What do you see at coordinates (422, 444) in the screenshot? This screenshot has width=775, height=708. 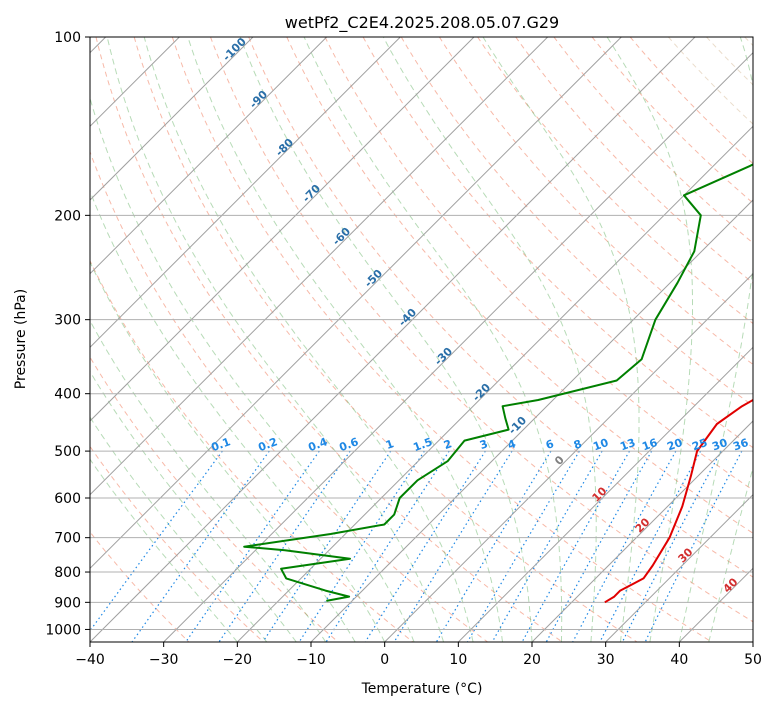 I see `mixing-ratio-label: 1.5` at bounding box center [422, 444].